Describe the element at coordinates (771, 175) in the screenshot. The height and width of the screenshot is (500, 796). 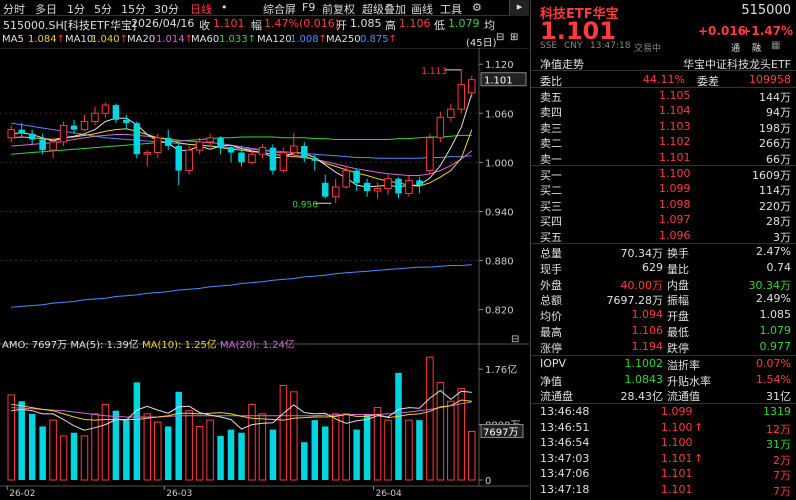
I see `bid-volume: 1609万` at that location.